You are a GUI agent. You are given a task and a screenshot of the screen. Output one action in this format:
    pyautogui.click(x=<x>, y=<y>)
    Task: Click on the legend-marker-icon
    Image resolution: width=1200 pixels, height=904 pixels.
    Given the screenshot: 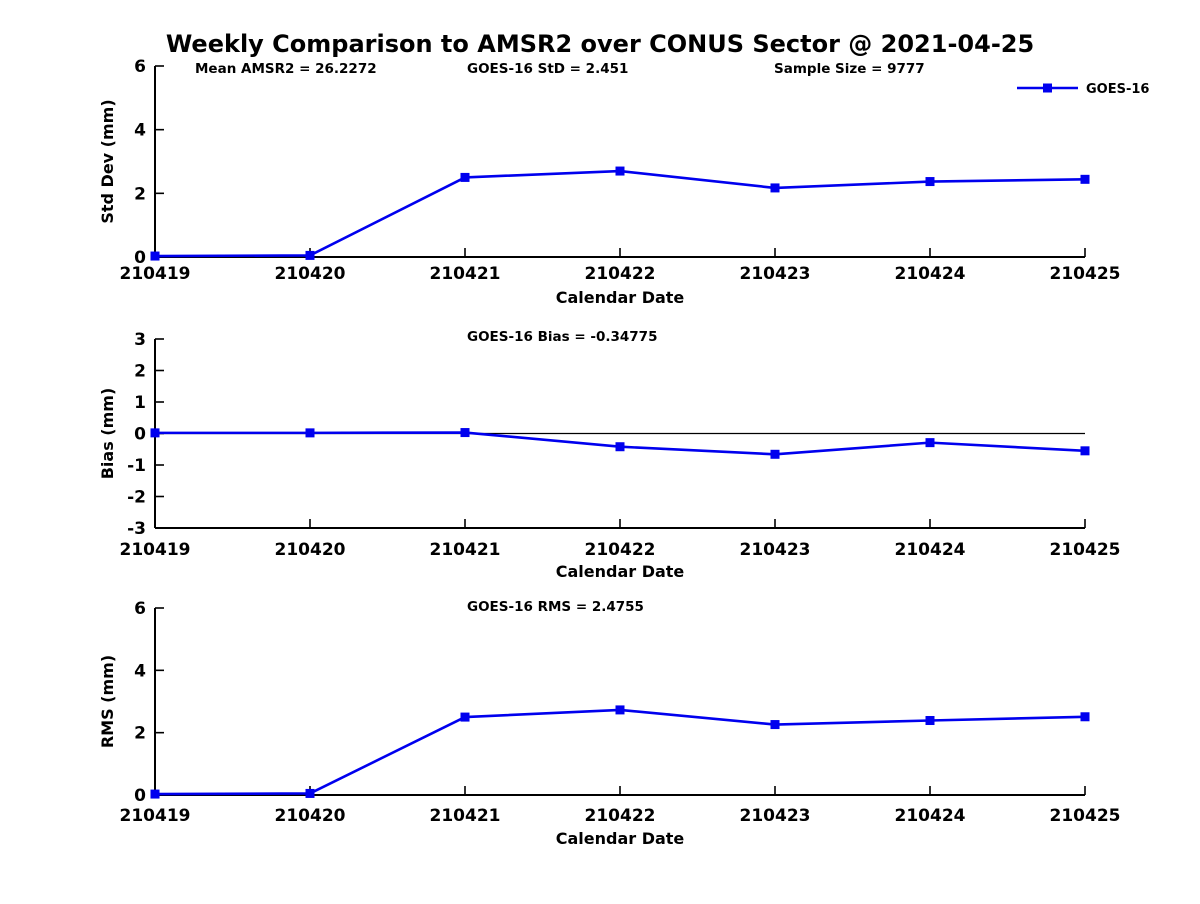 What is the action you would take?
    pyautogui.click(x=1047, y=88)
    